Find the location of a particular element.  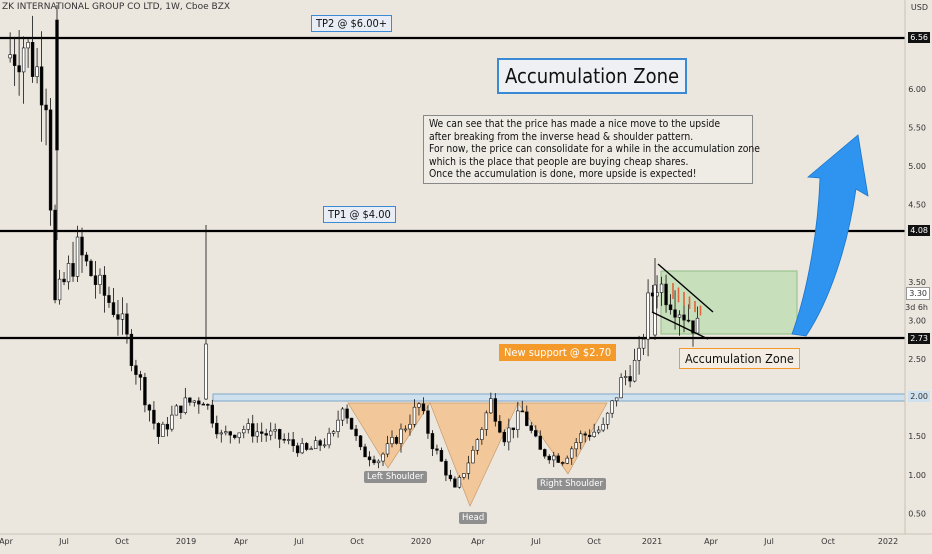

left-shoulder-label: Left Shoulder is located at coordinates (395, 477).